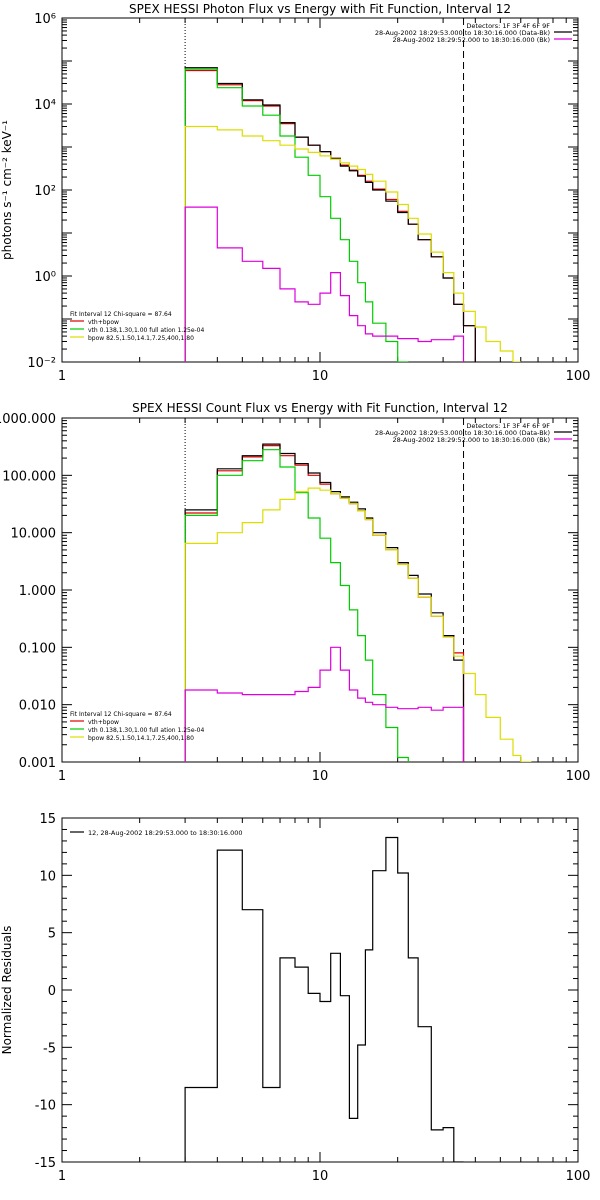 This screenshot has height=1200, width=600. Describe the element at coordinates (52, 934) in the screenshot. I see `y-tick-label: 5` at that location.